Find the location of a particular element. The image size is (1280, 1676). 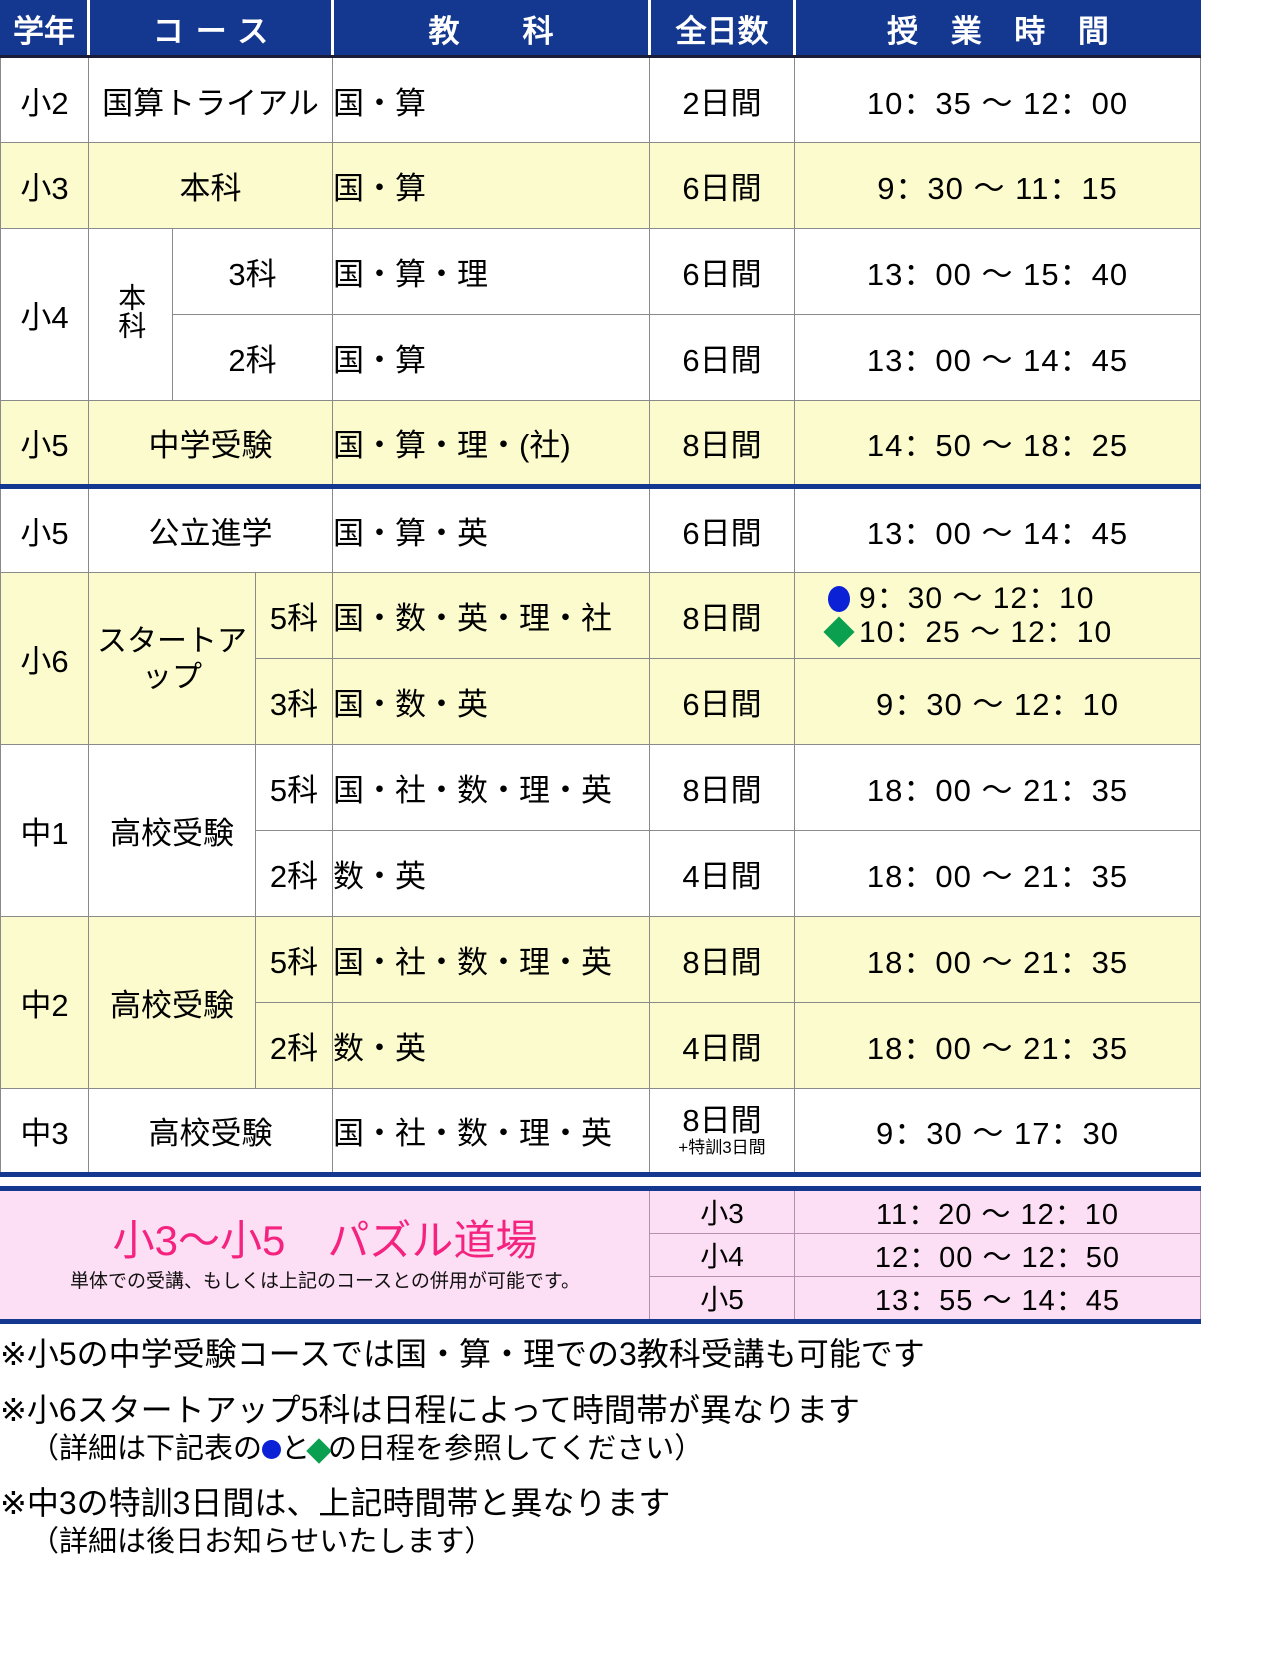

cell-days: 2日間 is located at coordinates (722, 99).